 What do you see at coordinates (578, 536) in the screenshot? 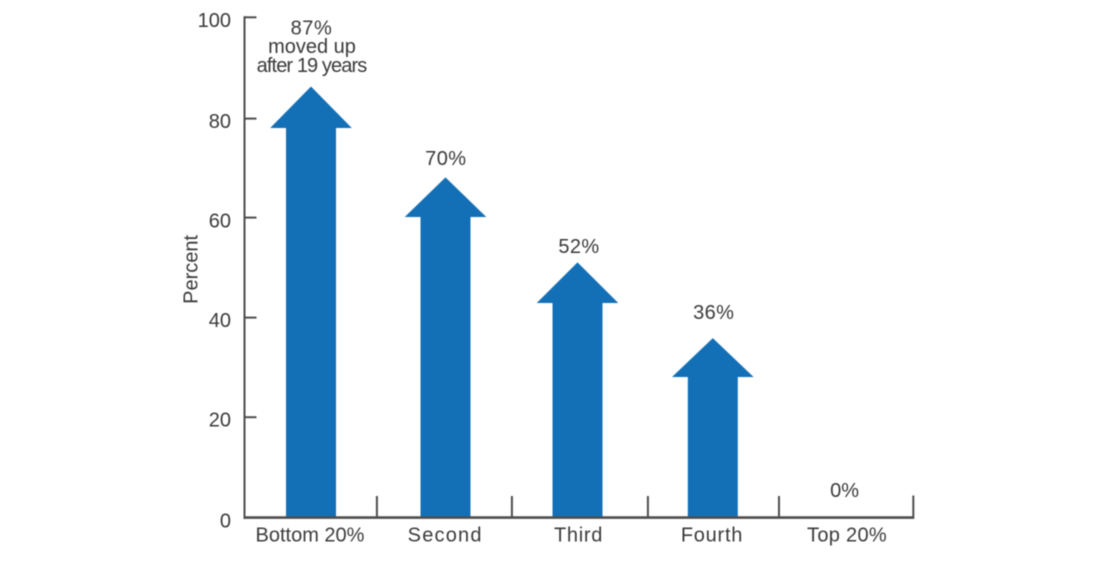
I see `svg-text: Third` at bounding box center [578, 536].